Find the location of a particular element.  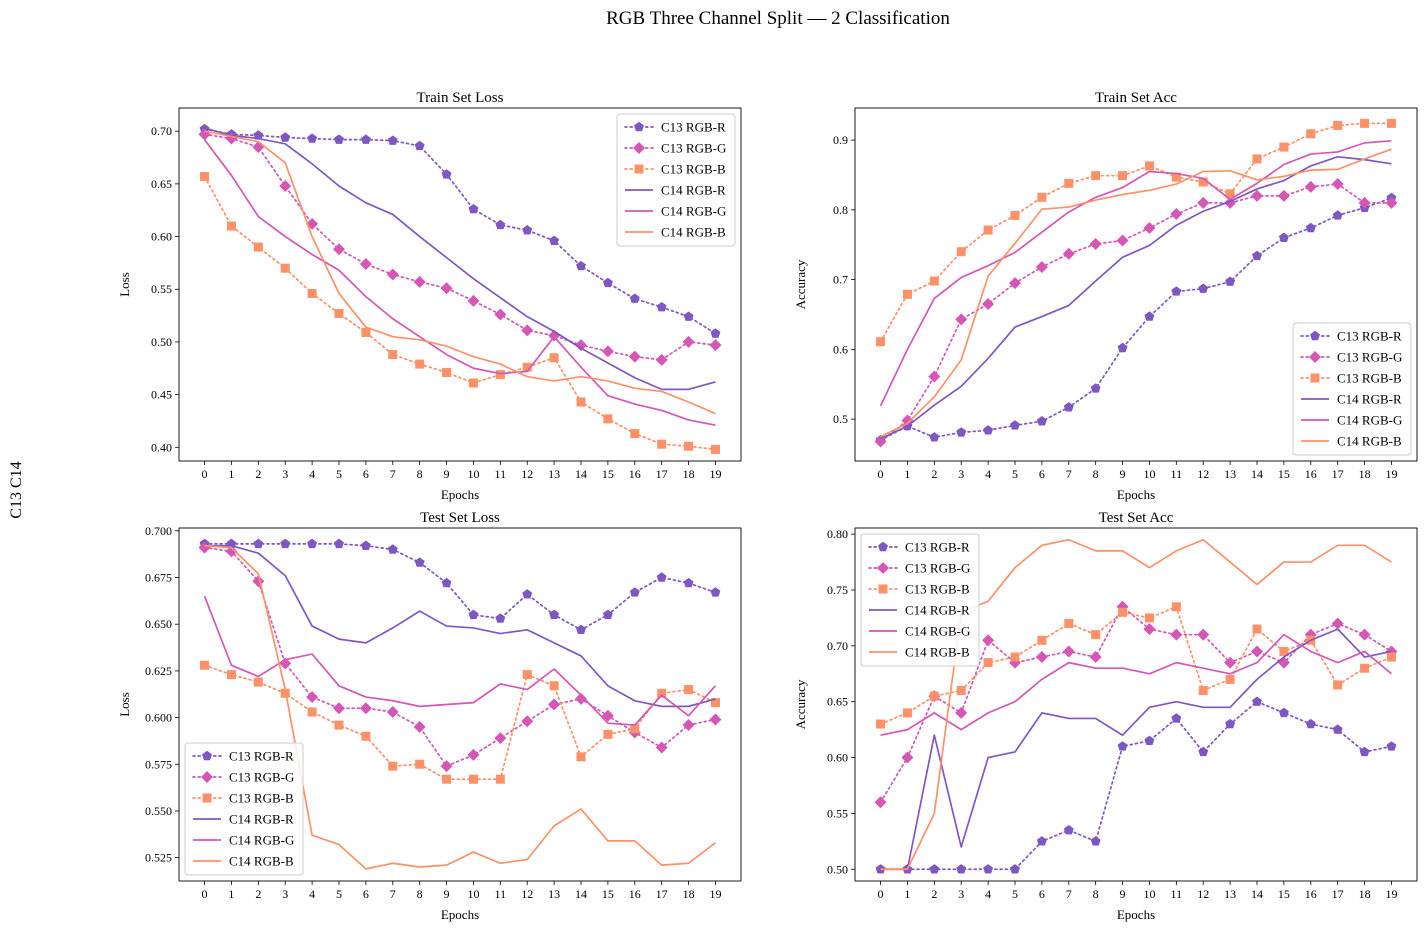

legend-box is located at coordinates (920, 600).